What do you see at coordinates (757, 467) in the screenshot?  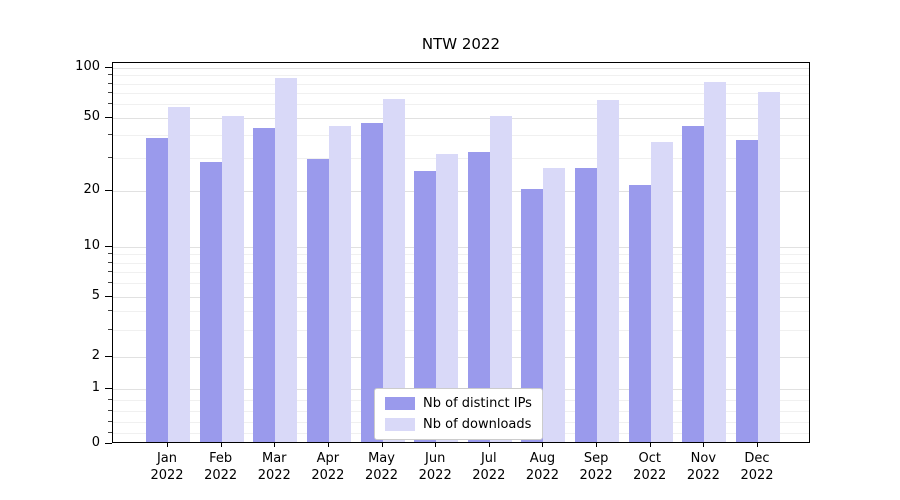 I see `x-tick-label: Dec 2022` at bounding box center [757, 467].